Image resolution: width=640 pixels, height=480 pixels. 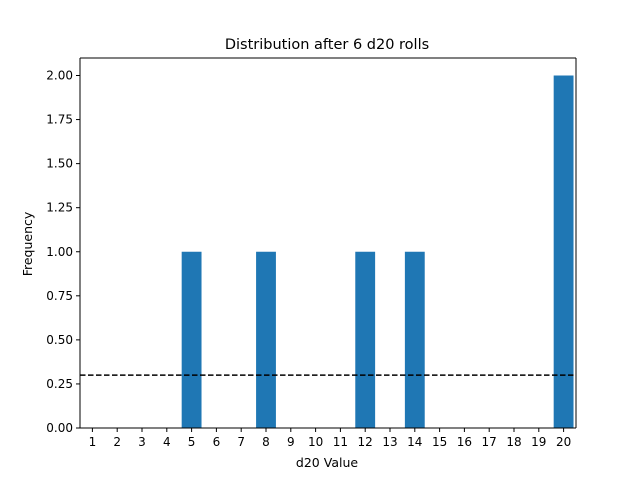 I want to click on chart-title: Distribution after 6 d20 rolls, so click(x=327, y=45).